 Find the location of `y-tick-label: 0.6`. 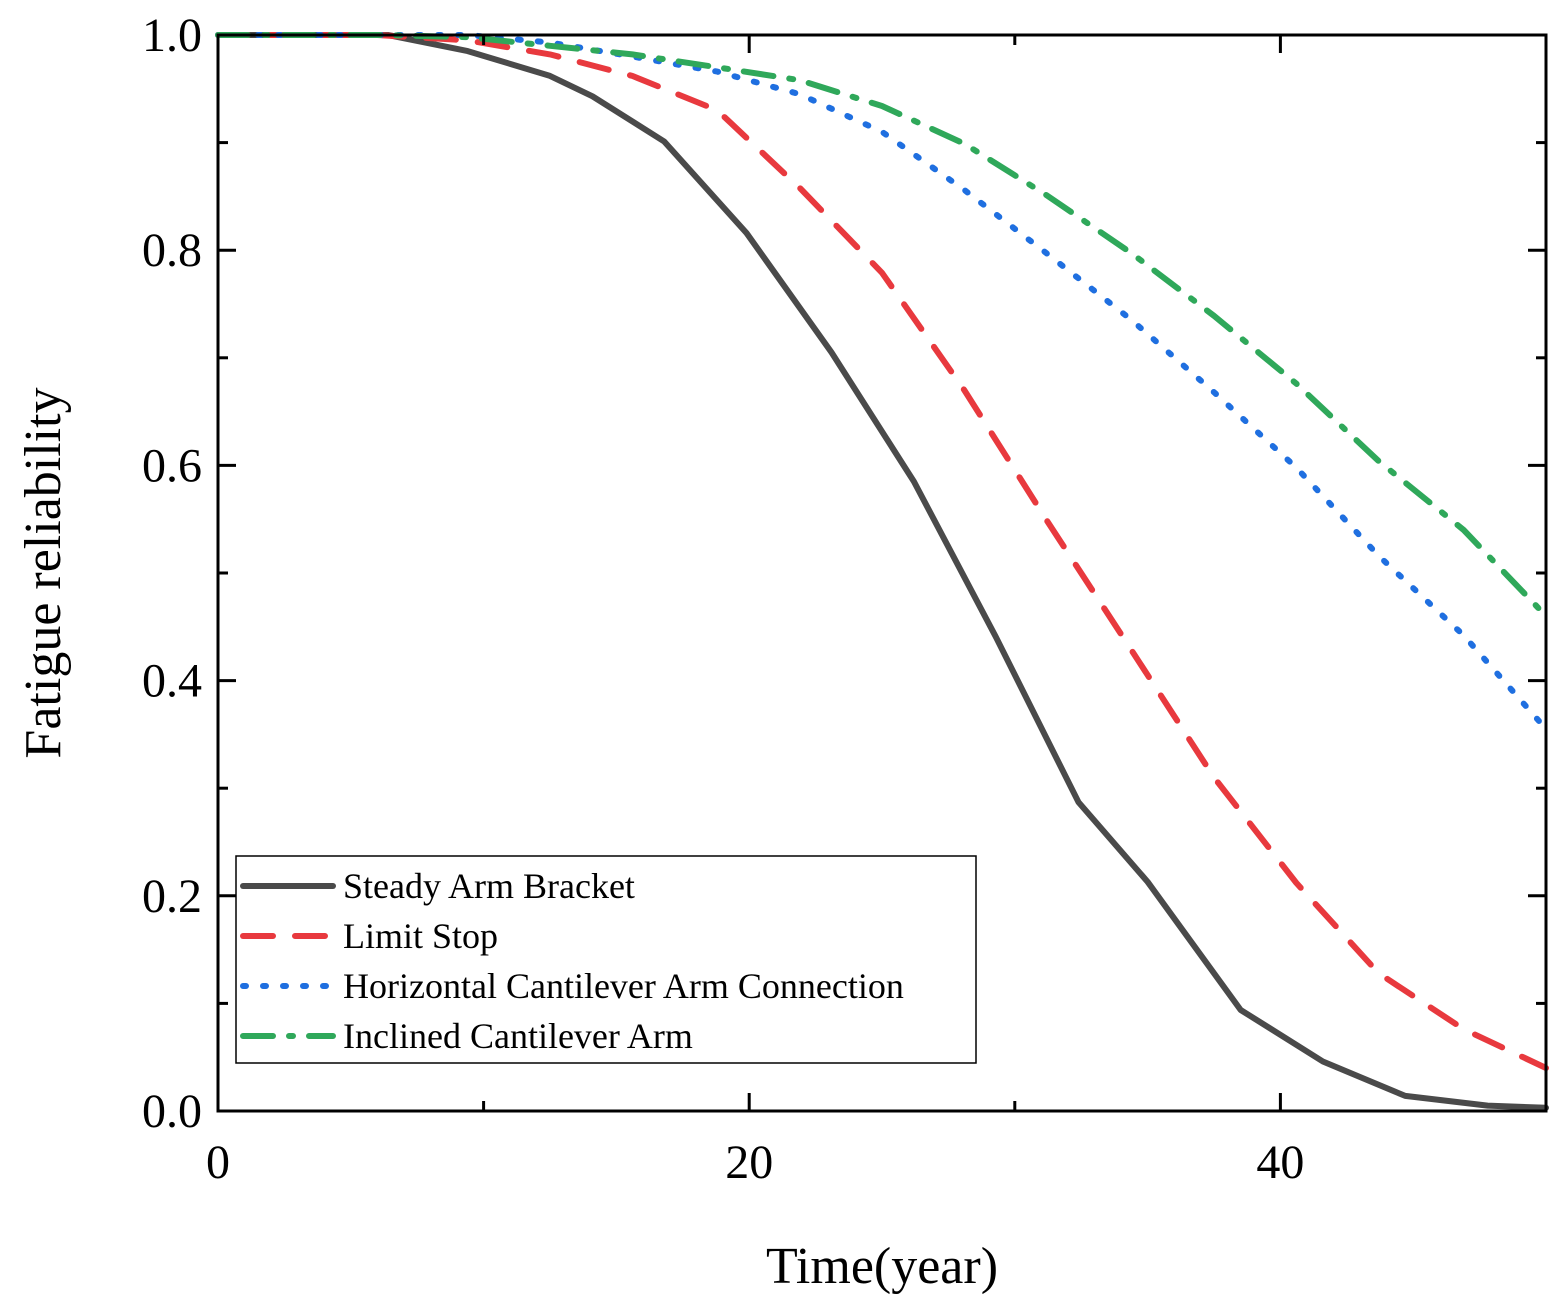

y-tick-label: 0.6 is located at coordinates (172, 465).